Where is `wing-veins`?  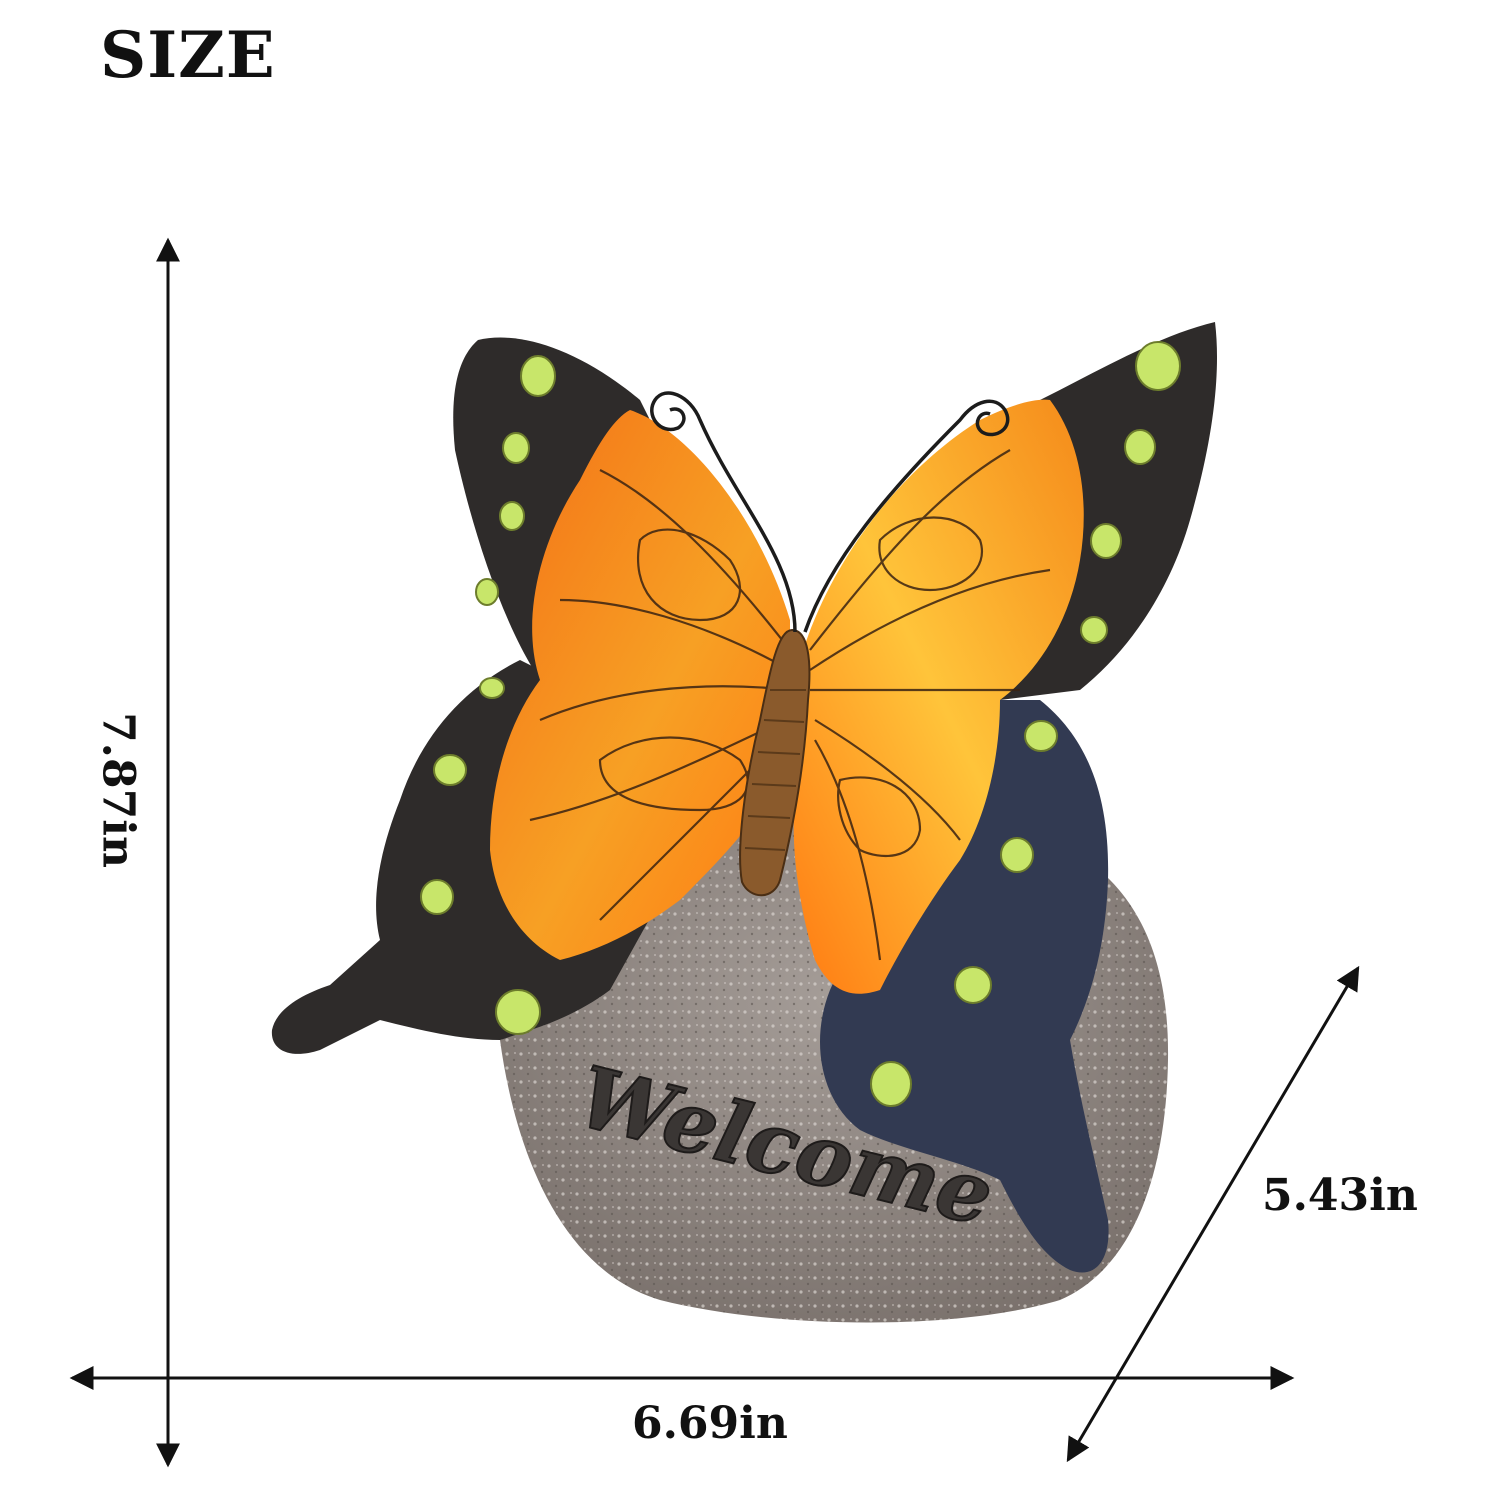 wing-veins is located at coordinates (790, 705).